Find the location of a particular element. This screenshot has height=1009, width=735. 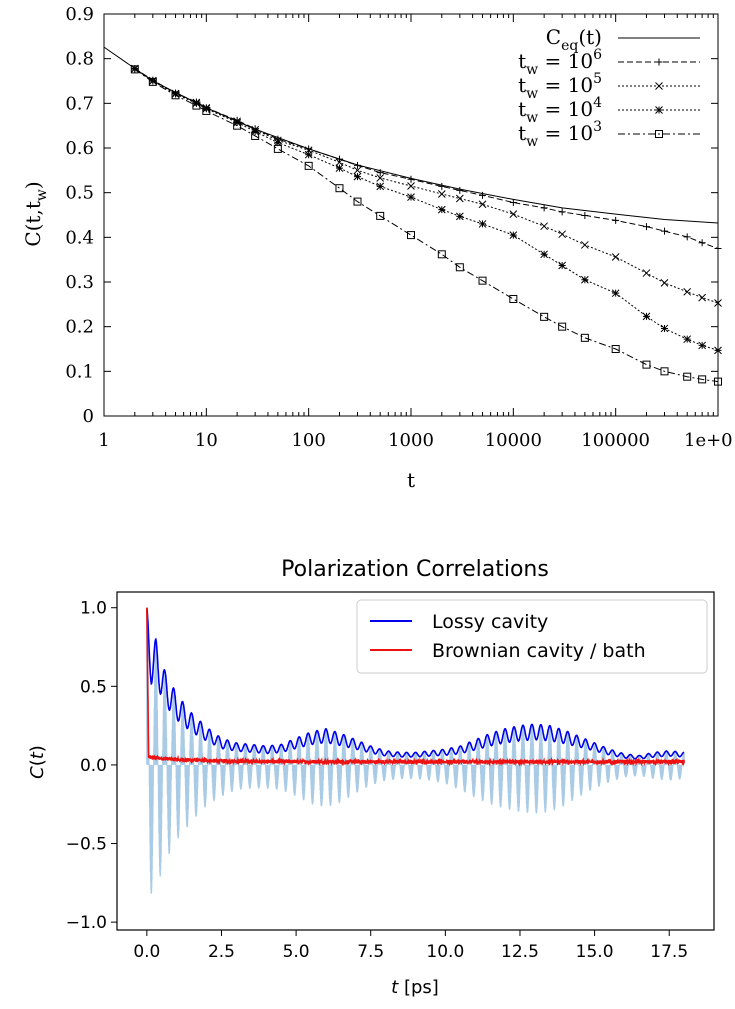

y-tick-label: 0.3 is located at coordinates (79, 282).